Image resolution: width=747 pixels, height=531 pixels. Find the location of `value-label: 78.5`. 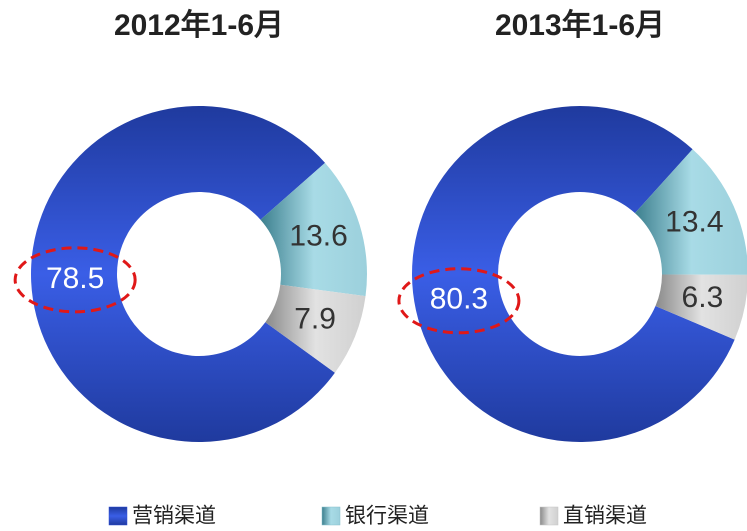

value-label: 78.5 is located at coordinates (75, 278).